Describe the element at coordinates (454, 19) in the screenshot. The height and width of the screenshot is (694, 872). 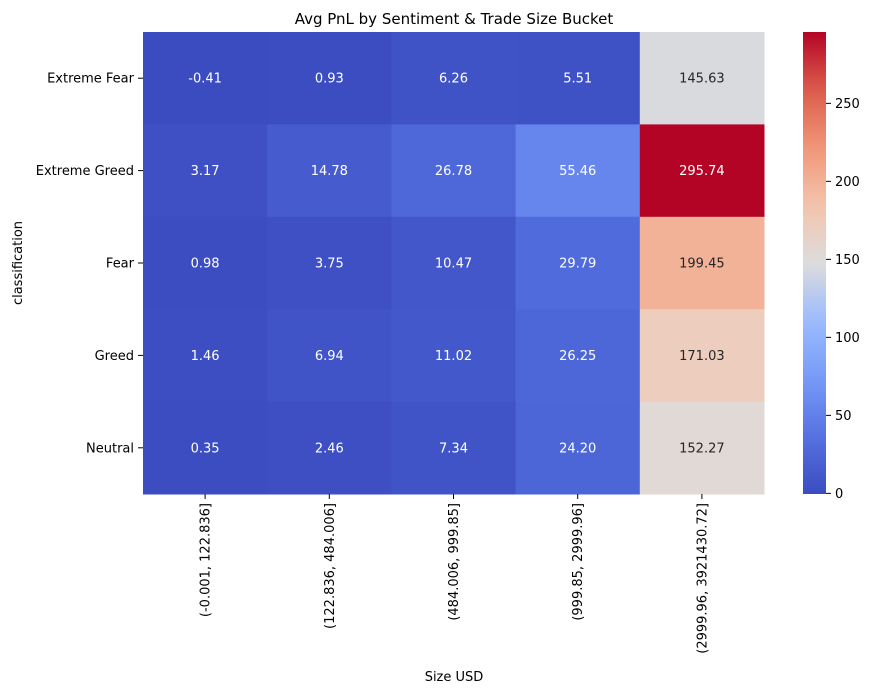
I see `chart-title: Avg PnL by Sentiment & Trade Size Bucket` at that location.